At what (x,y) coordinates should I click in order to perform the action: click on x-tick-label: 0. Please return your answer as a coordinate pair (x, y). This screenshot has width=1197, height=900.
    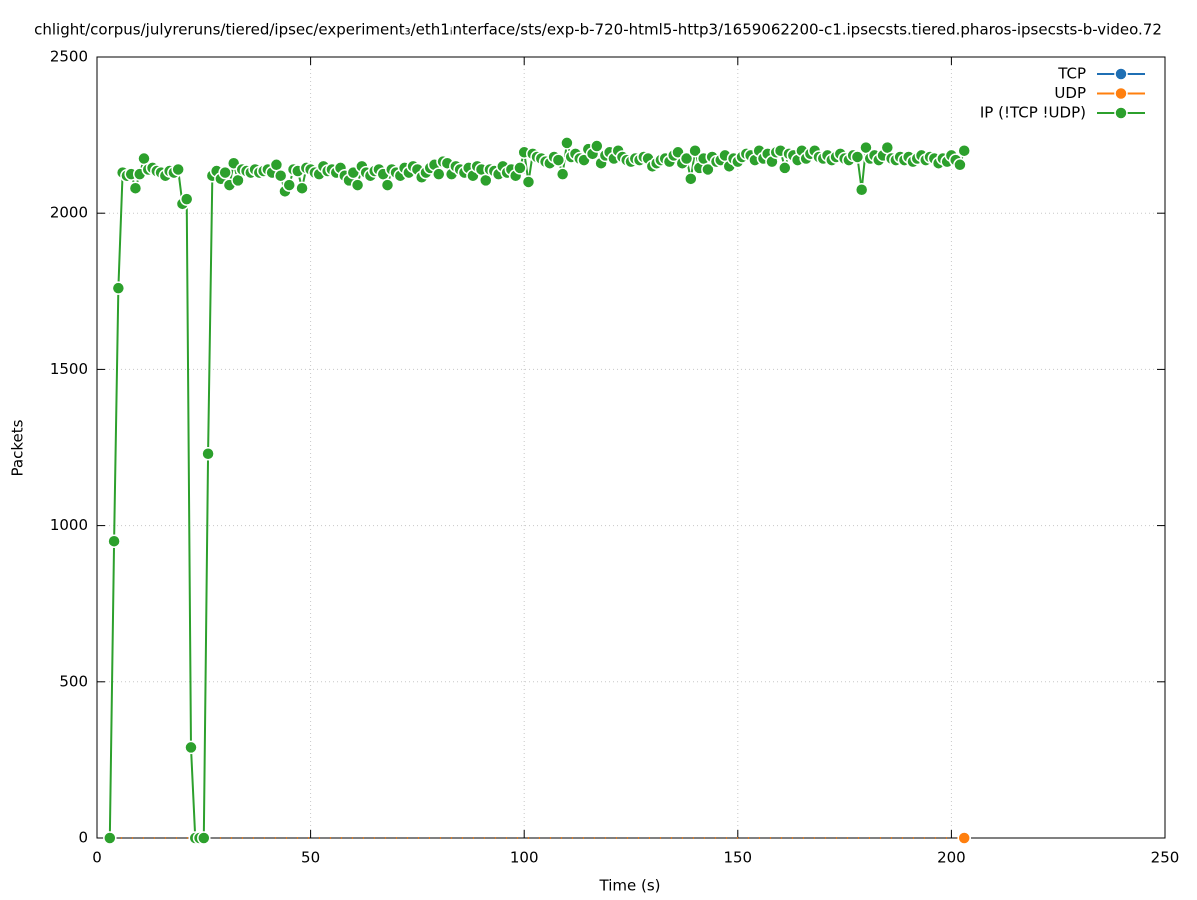
    Looking at the image, I should click on (97, 858).